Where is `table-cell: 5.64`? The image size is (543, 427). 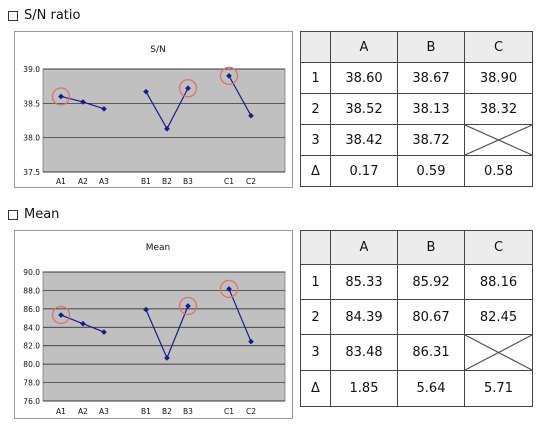 table-cell: 5.64 is located at coordinates (431, 388).